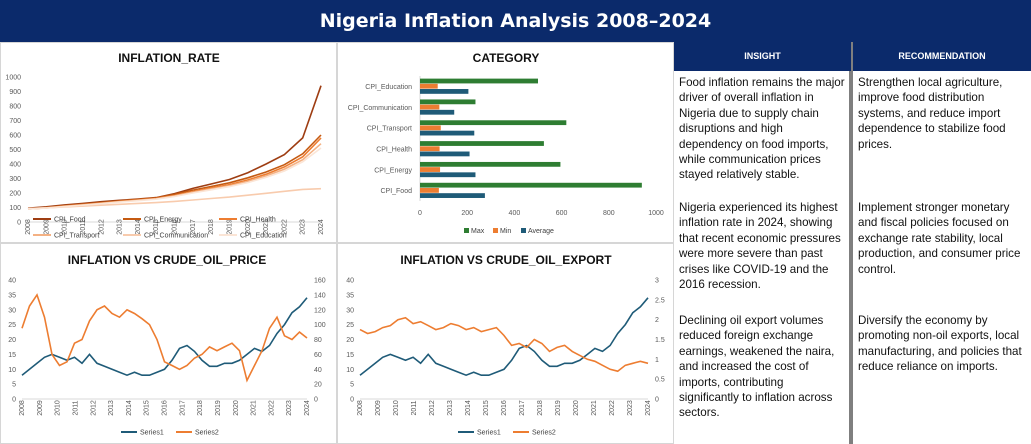 The image size is (1031, 444). Describe the element at coordinates (350, 295) in the screenshot. I see `y-tick-label: 35` at that location.